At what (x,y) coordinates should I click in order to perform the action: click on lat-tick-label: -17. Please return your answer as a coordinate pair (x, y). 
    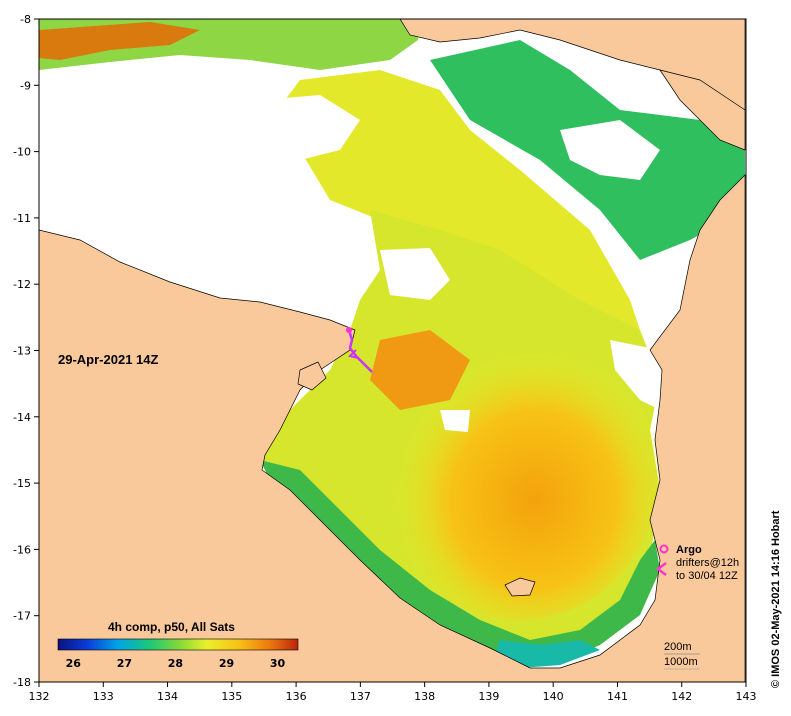
    Looking at the image, I should click on (22, 616).